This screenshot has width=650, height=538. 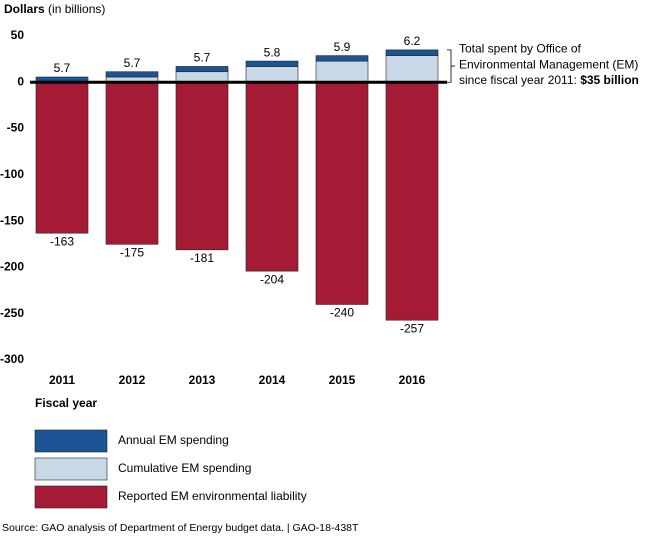 What do you see at coordinates (342, 47) in the screenshot?
I see `value-label: 5.9` at bounding box center [342, 47].